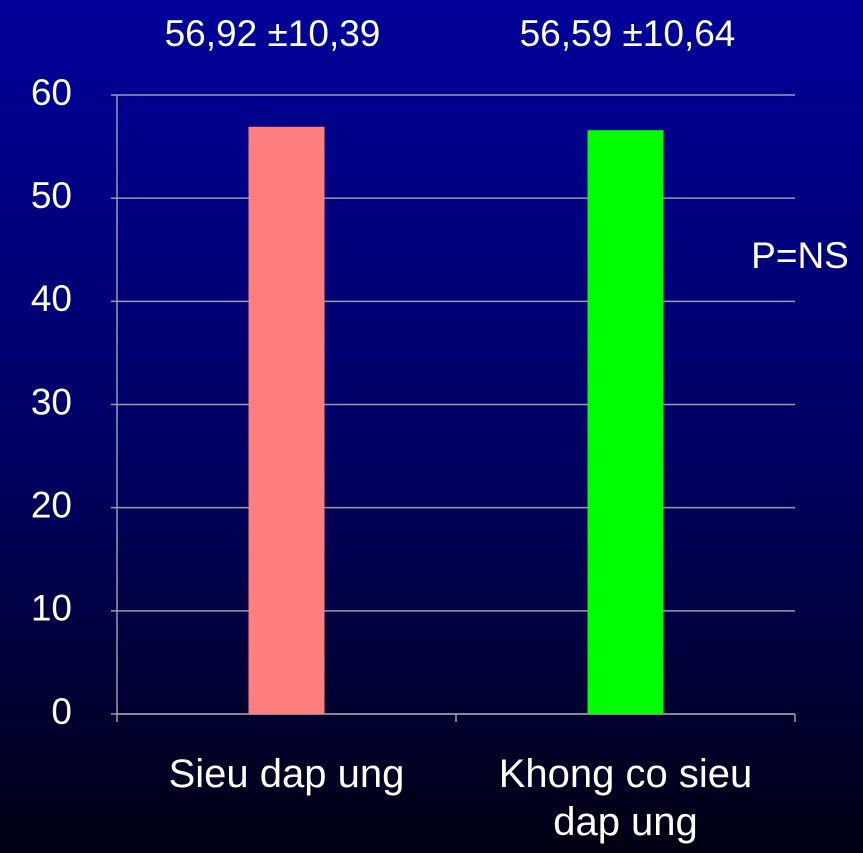 The image size is (863, 853). I want to click on y-tick-label: 50, so click(51, 195).